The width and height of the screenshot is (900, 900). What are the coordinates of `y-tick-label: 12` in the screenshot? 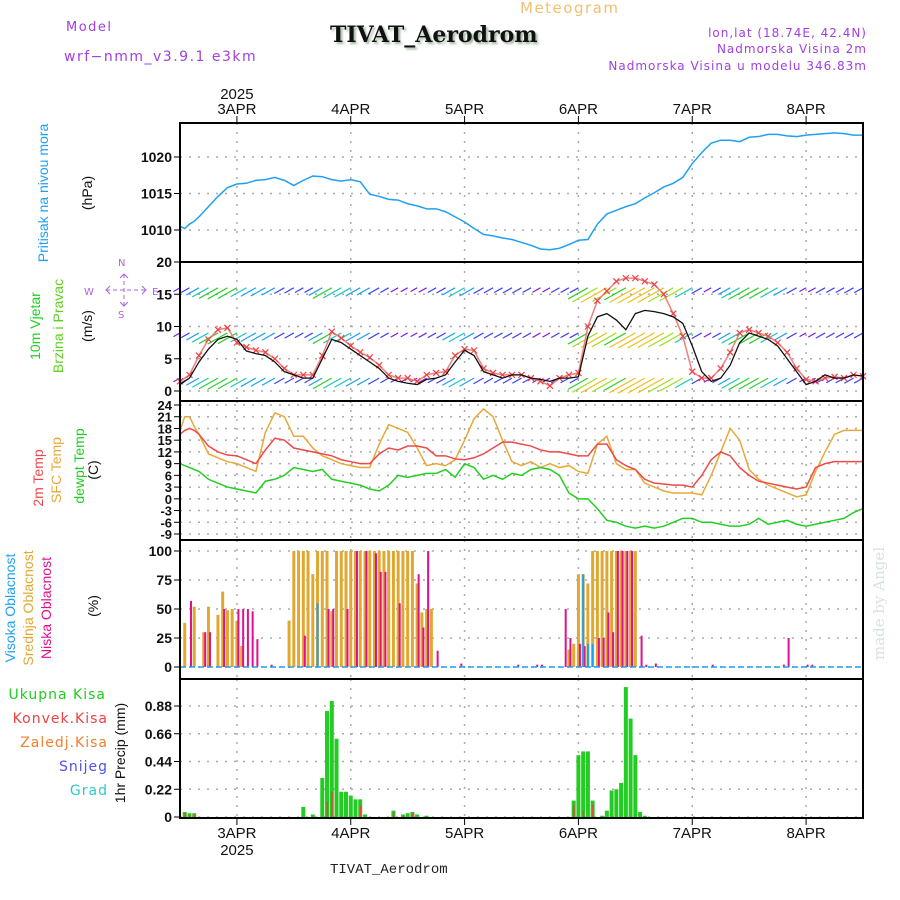 It's located at (165, 452).